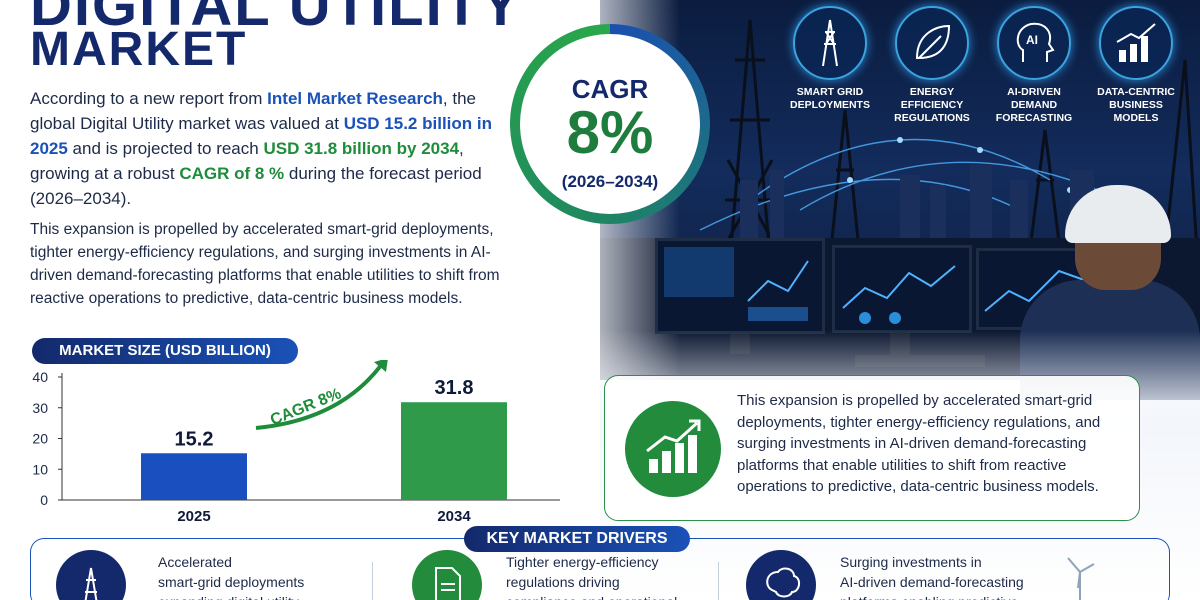 The width and height of the screenshot is (1200, 600). Describe the element at coordinates (247, 161) in the screenshot. I see `intro-text: , growing at a robust` at that location.